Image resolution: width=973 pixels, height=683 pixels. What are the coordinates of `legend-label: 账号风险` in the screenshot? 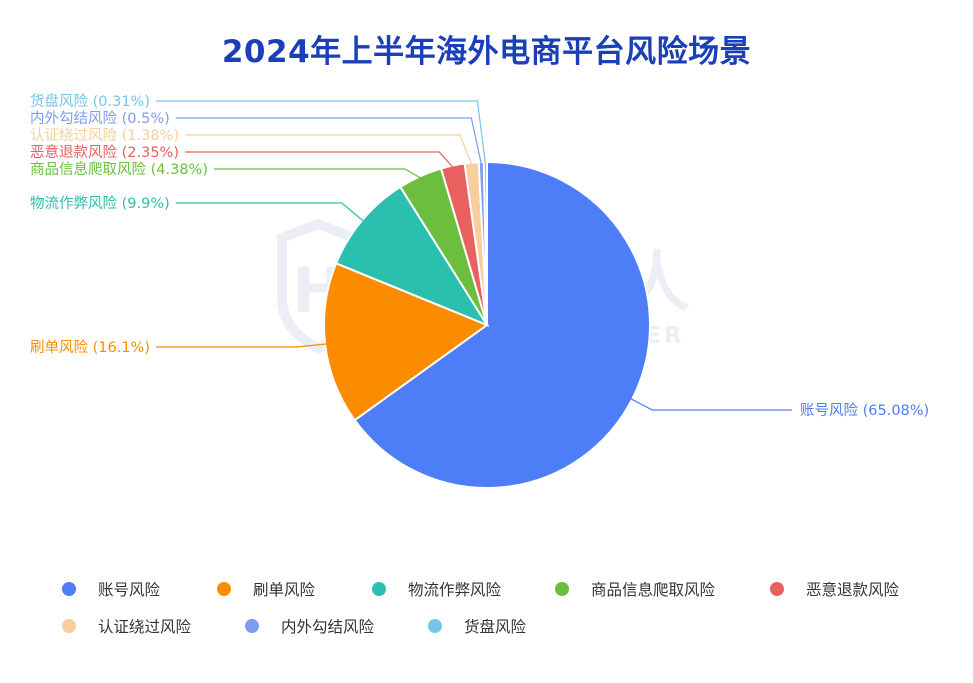 It's located at (129, 590).